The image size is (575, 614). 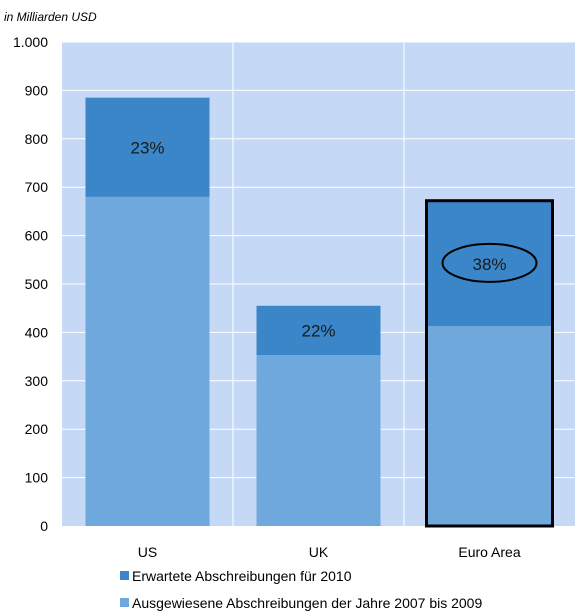 What do you see at coordinates (44, 526) in the screenshot?
I see `y-tick-label: 0` at bounding box center [44, 526].